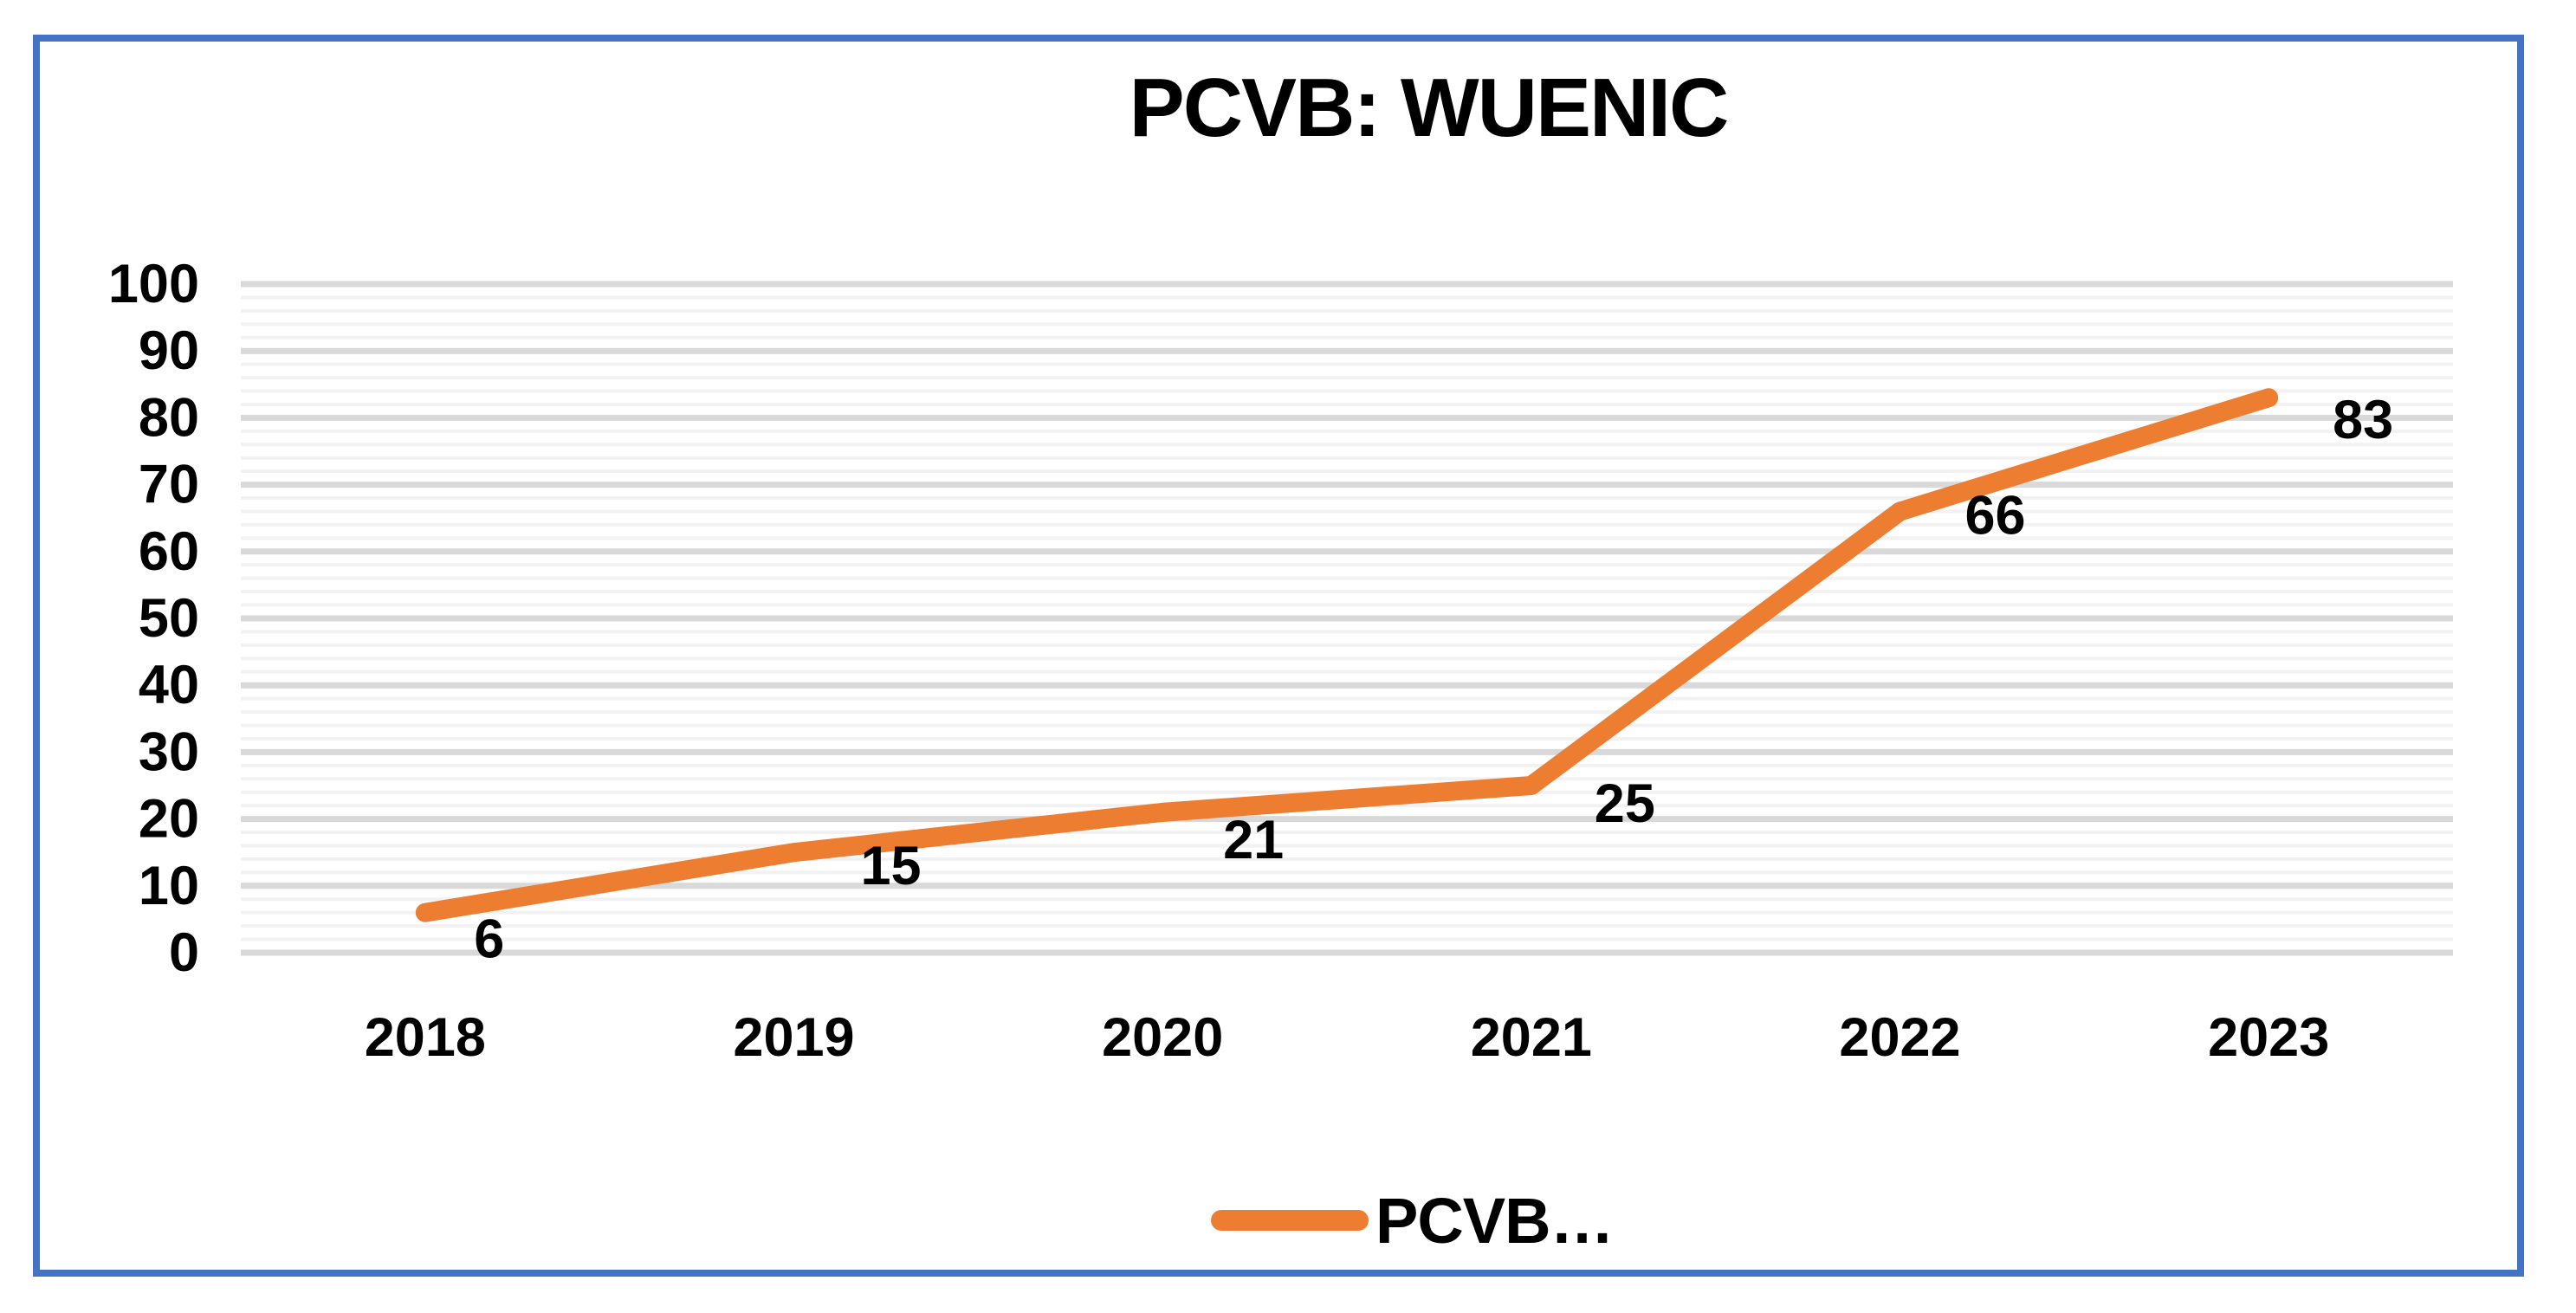  What do you see at coordinates (1290, 1220) in the screenshot?
I see `legend-line-swatch` at bounding box center [1290, 1220].